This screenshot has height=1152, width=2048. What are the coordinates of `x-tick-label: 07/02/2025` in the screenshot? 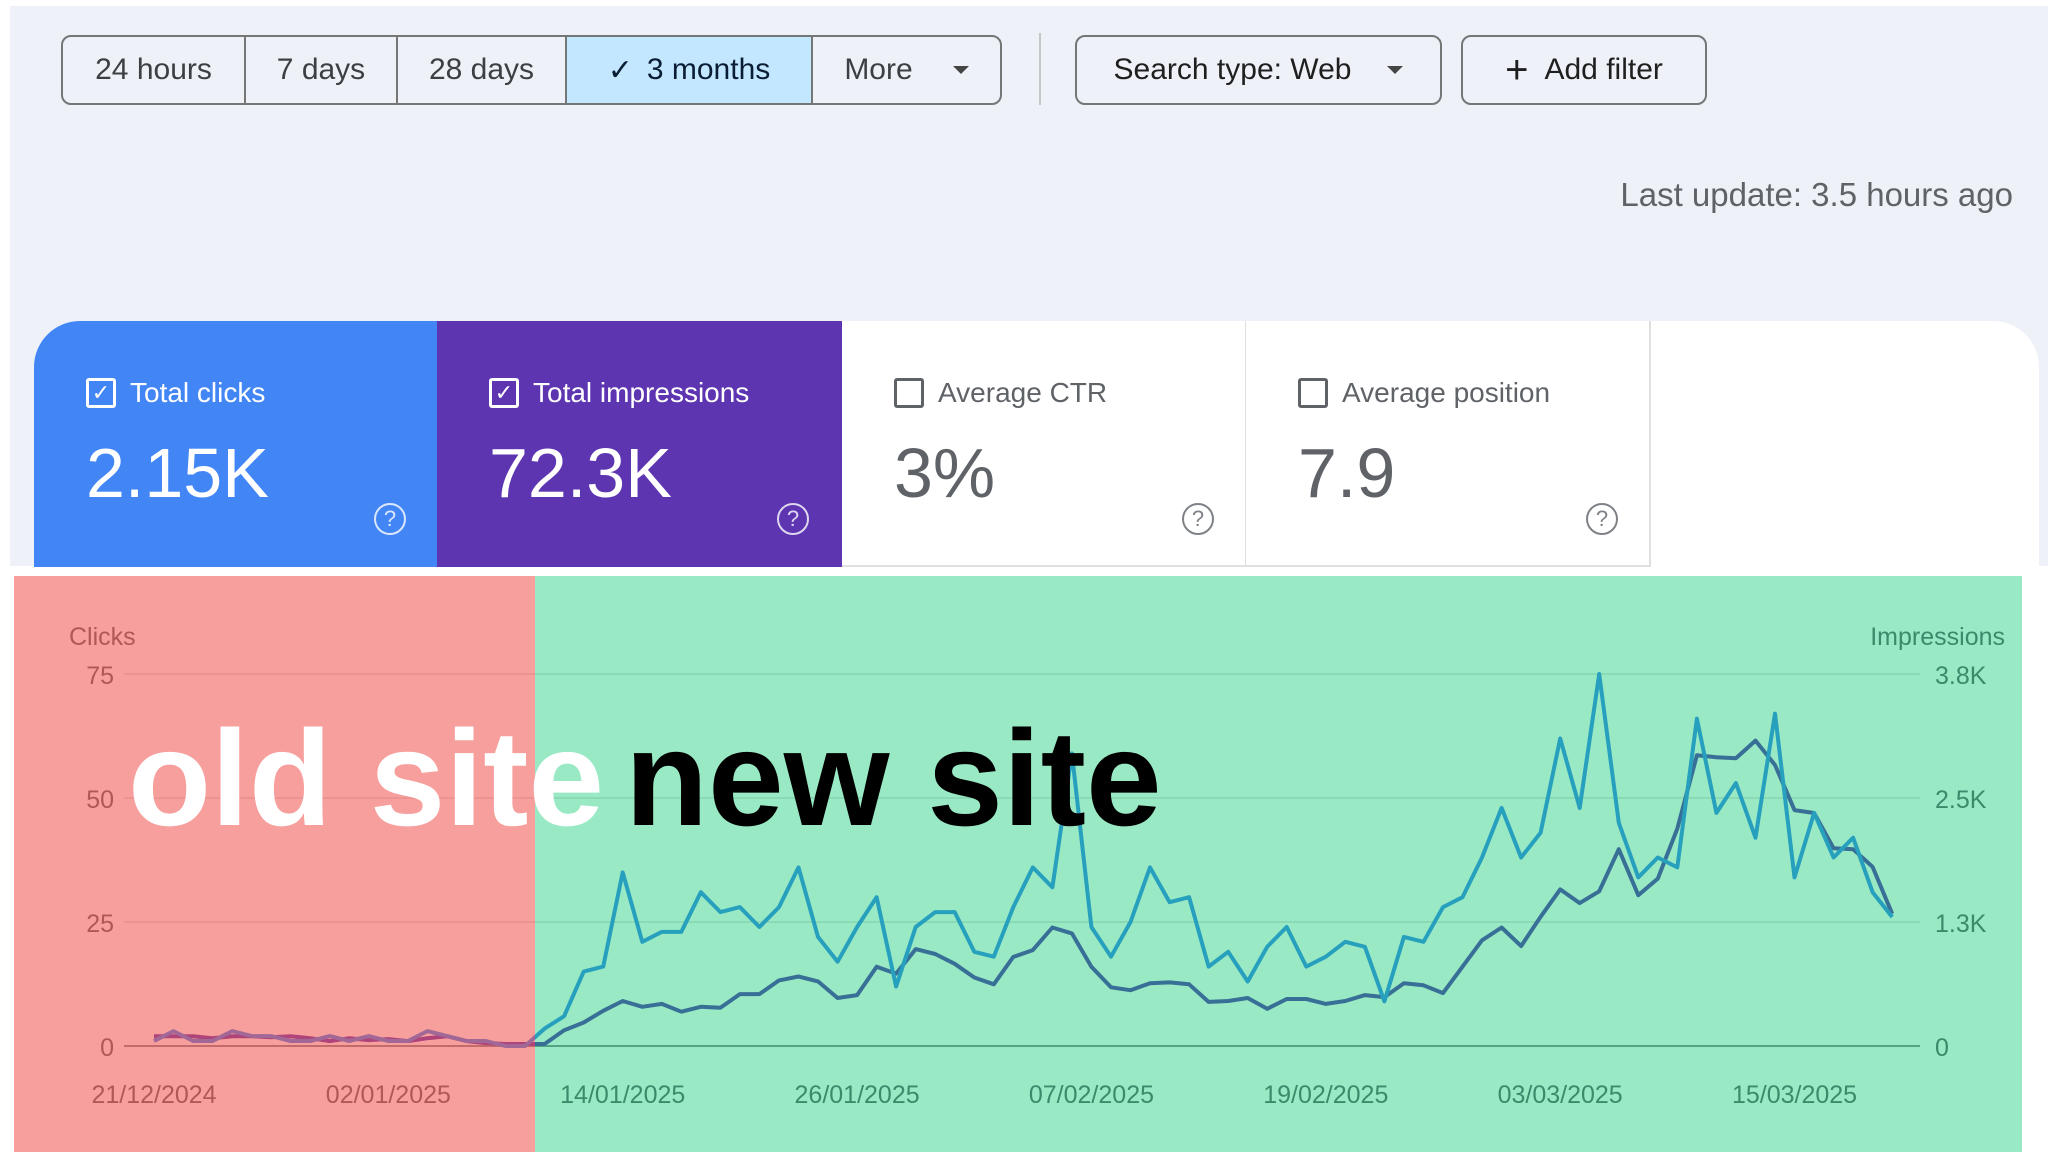 It's located at (1091, 1095).